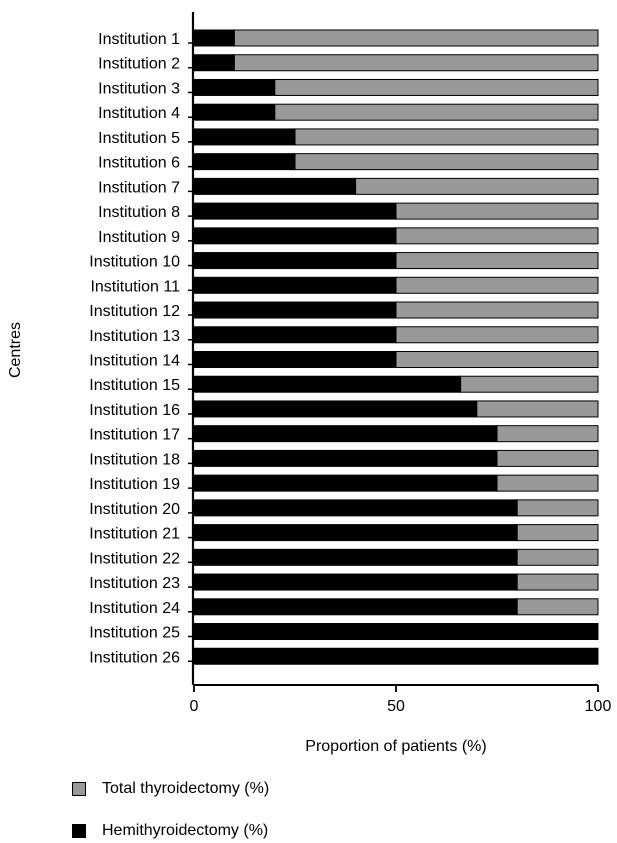 The height and width of the screenshot is (843, 617). I want to click on category-label: Institution 16, so click(134, 410).